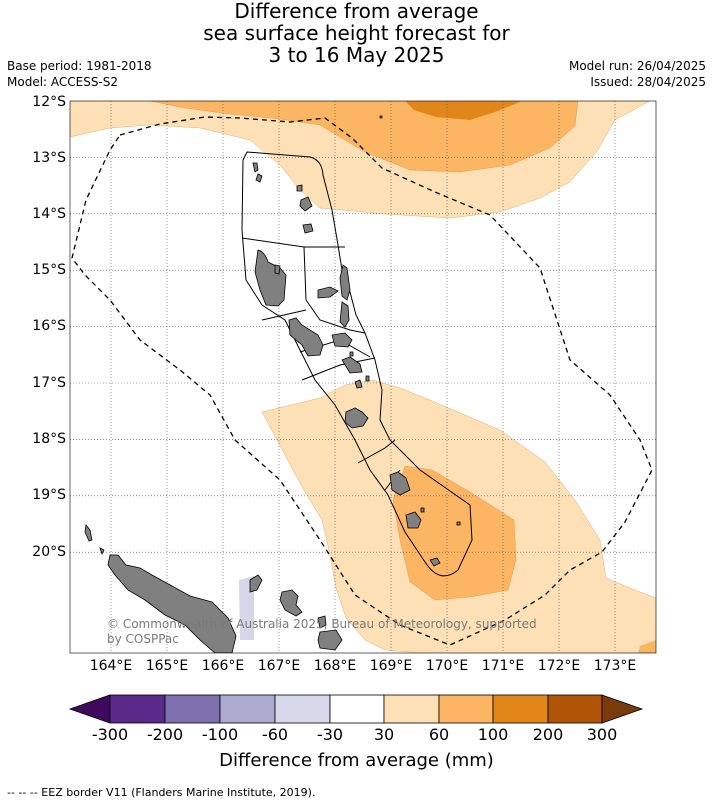 This screenshot has height=804, width=713. Describe the element at coordinates (275, 734) in the screenshot. I see `colorbar-tick-m60: -60` at that location.